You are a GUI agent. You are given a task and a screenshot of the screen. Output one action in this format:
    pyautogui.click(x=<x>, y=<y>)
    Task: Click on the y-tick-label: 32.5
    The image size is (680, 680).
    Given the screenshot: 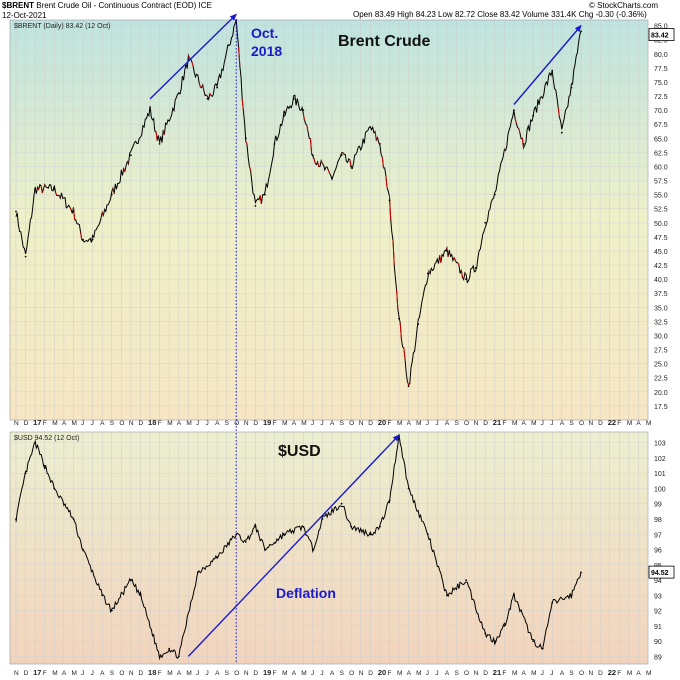 What is the action you would take?
    pyautogui.click(x=661, y=322)
    